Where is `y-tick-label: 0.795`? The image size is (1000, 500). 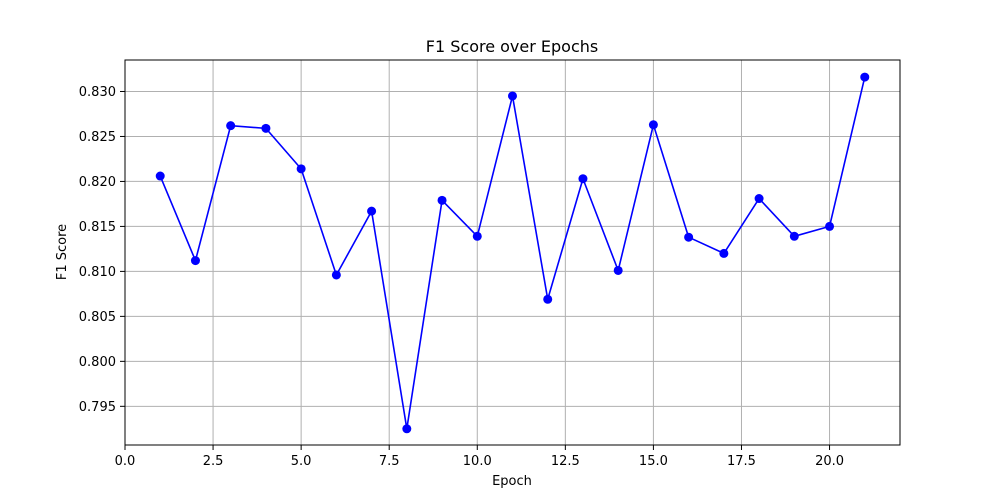
y-tick-label: 0.795 is located at coordinates (97, 407).